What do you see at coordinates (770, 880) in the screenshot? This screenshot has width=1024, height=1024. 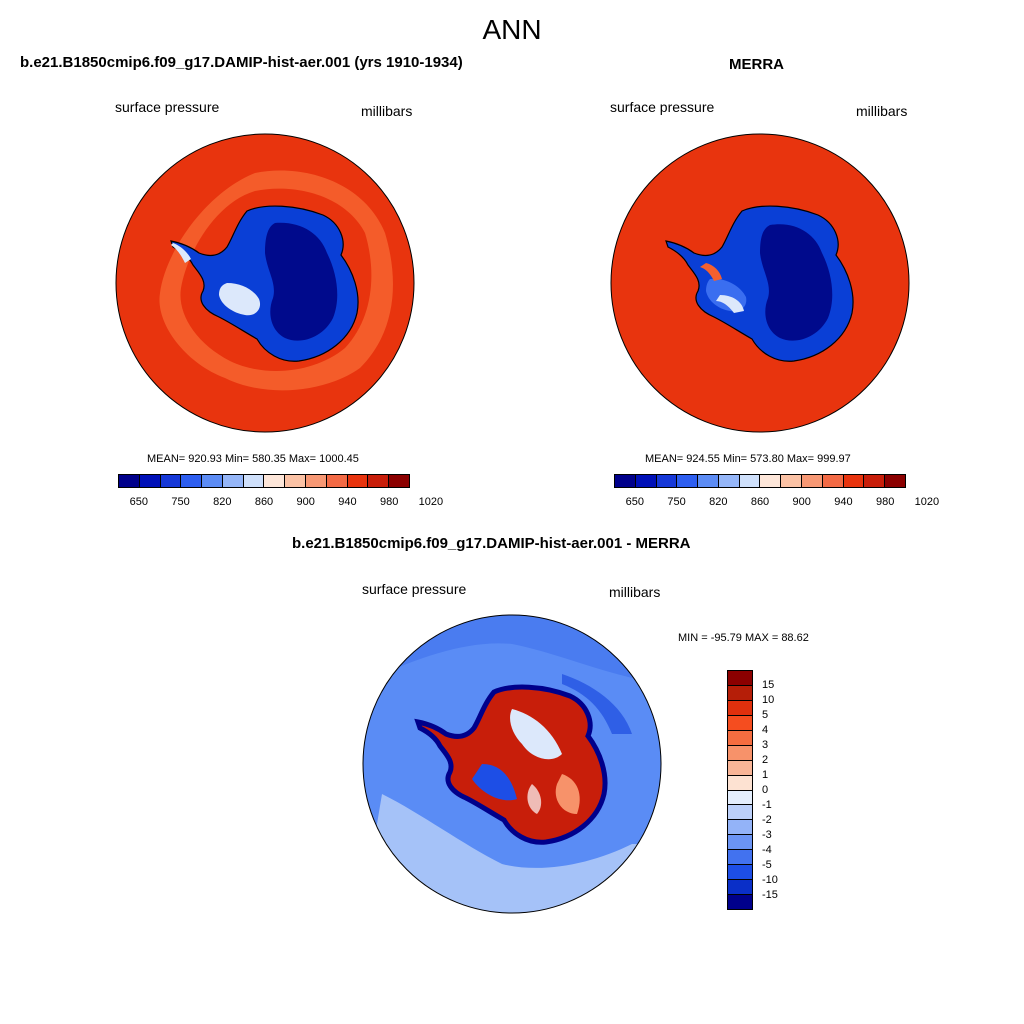 I see `colorbar-tick-label: -10` at bounding box center [770, 880].